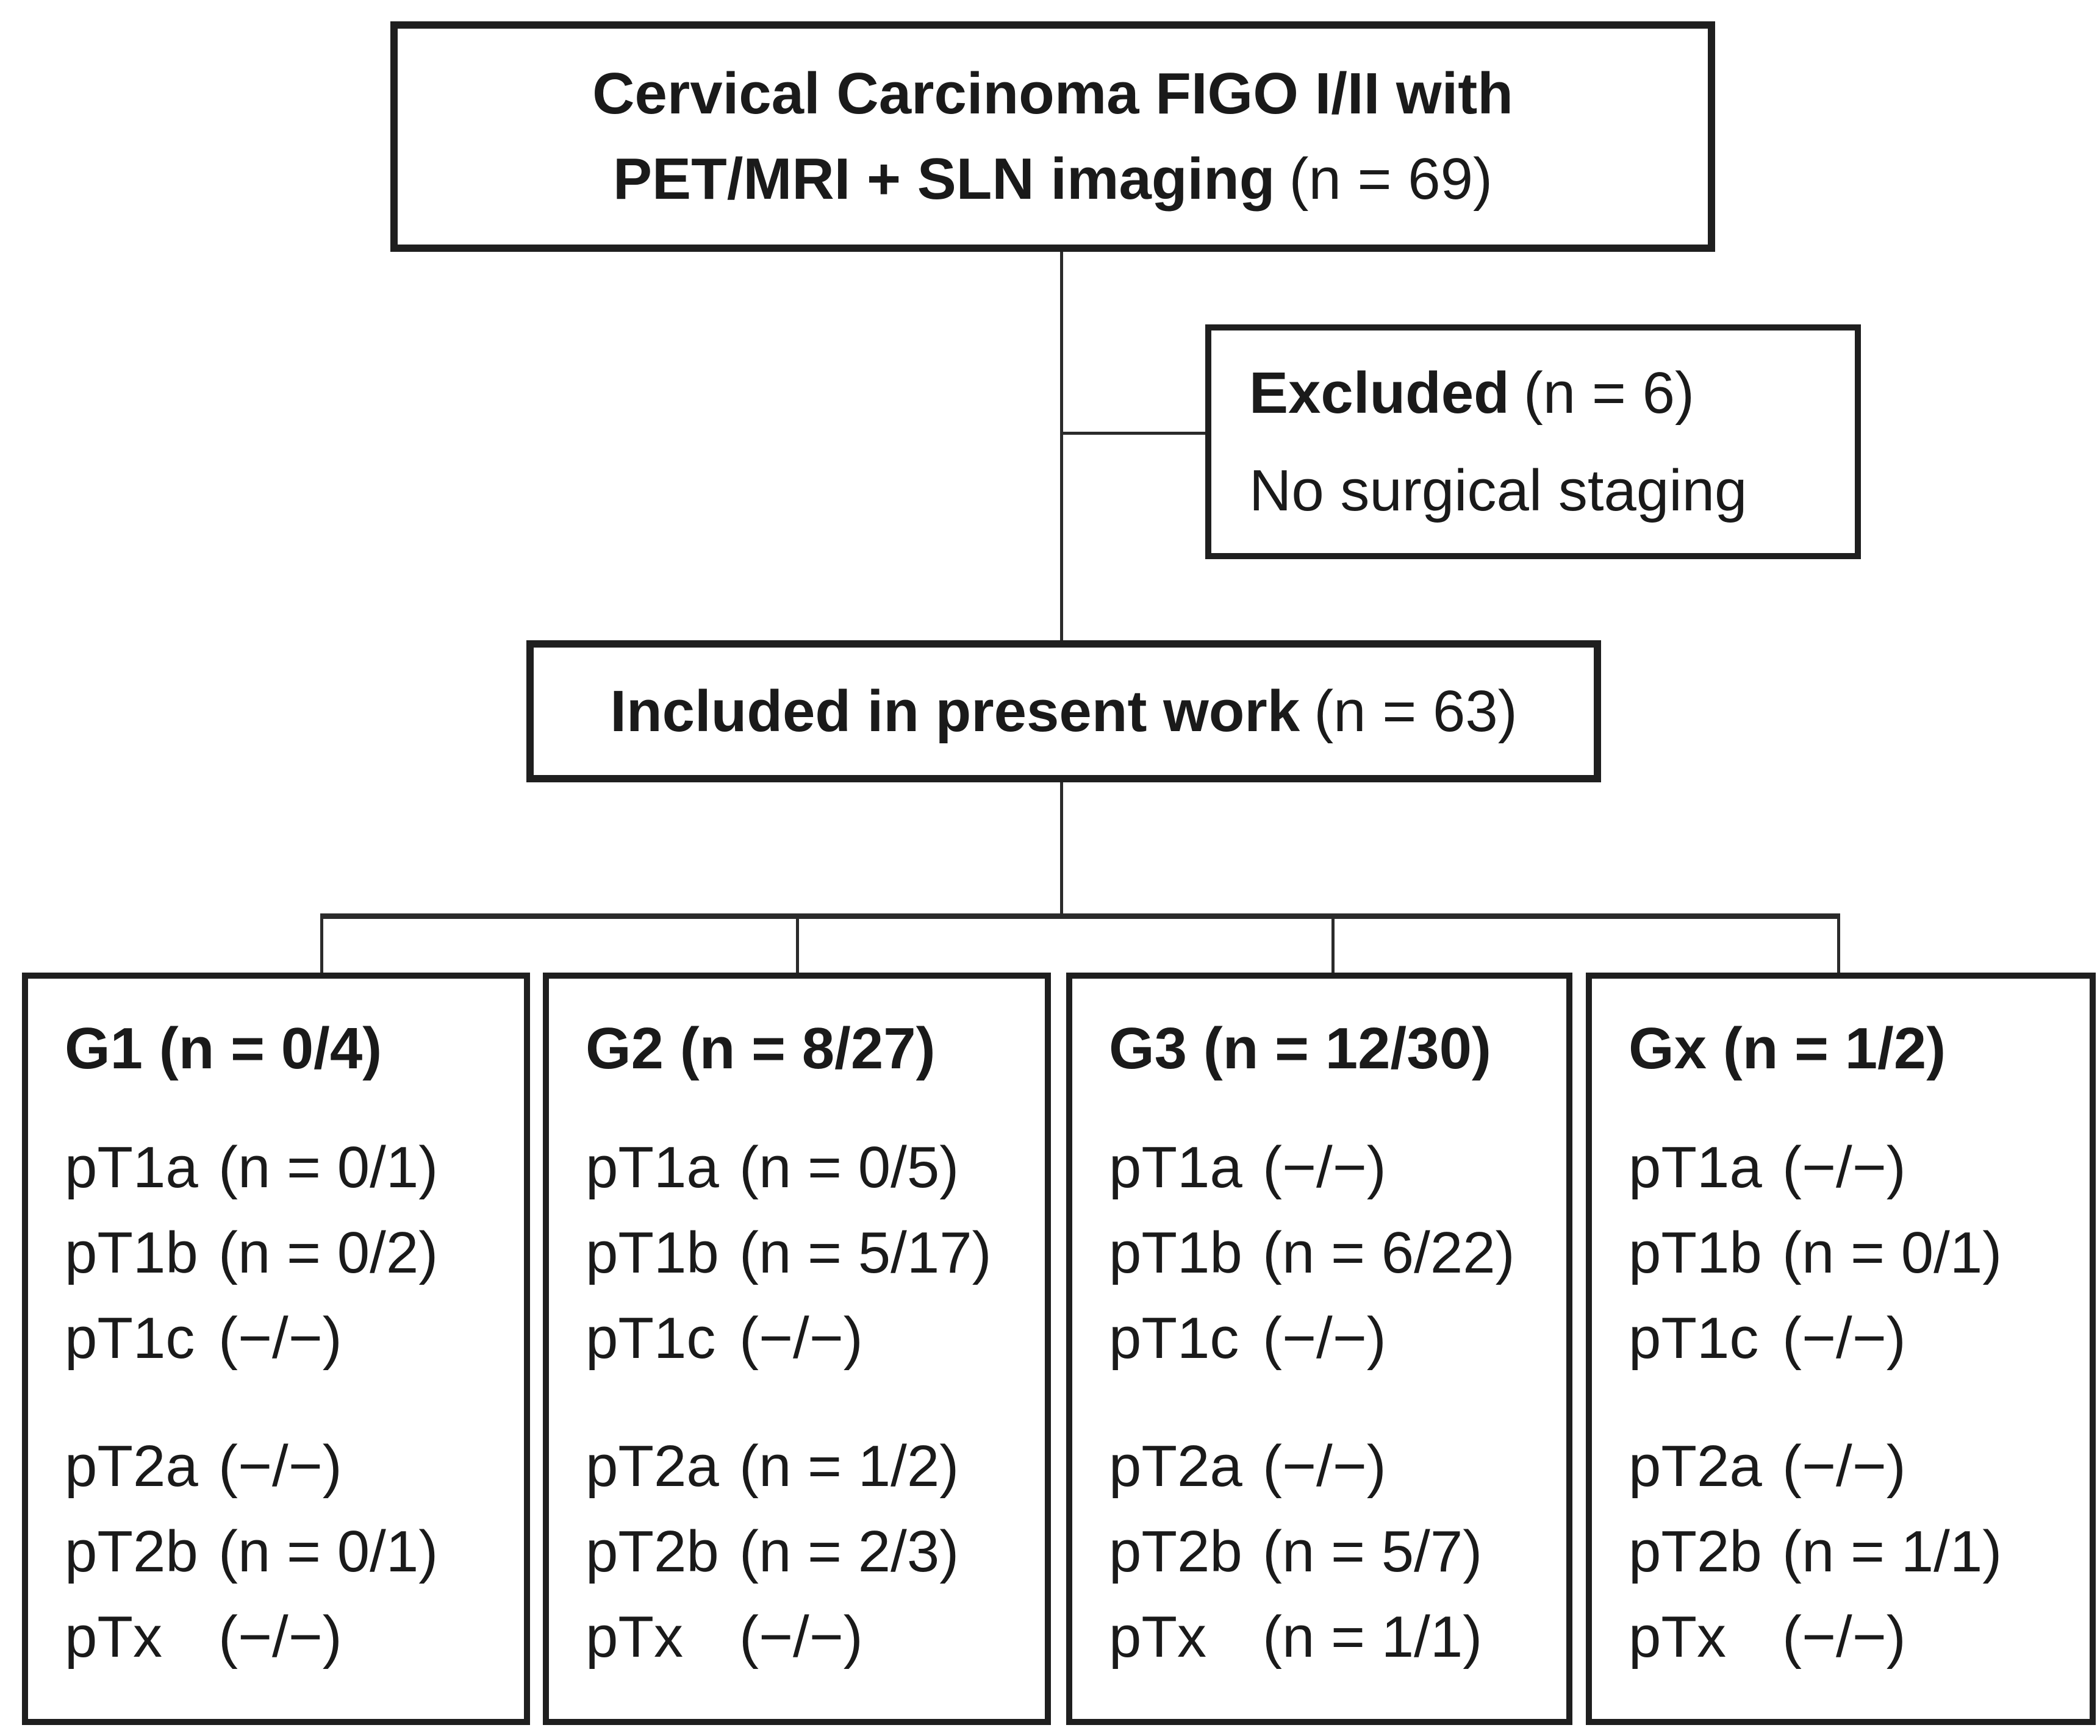 This screenshot has width=2100, height=1736. I want to click on stage-row: pT1b (n = 6/22), so click(1330, 1253).